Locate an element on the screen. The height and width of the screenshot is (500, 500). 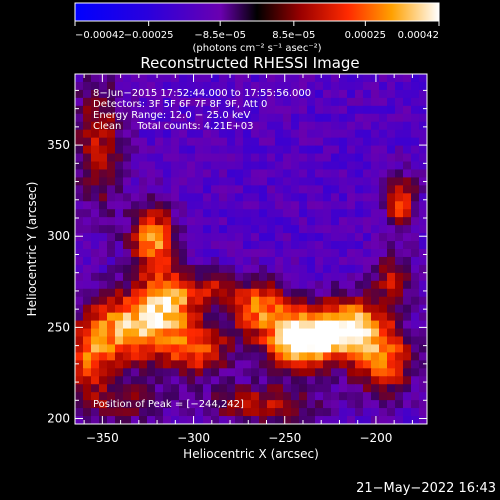
annotation-clean-counts: Clean Total counts: 4.21E+03 is located at coordinates (173, 126).